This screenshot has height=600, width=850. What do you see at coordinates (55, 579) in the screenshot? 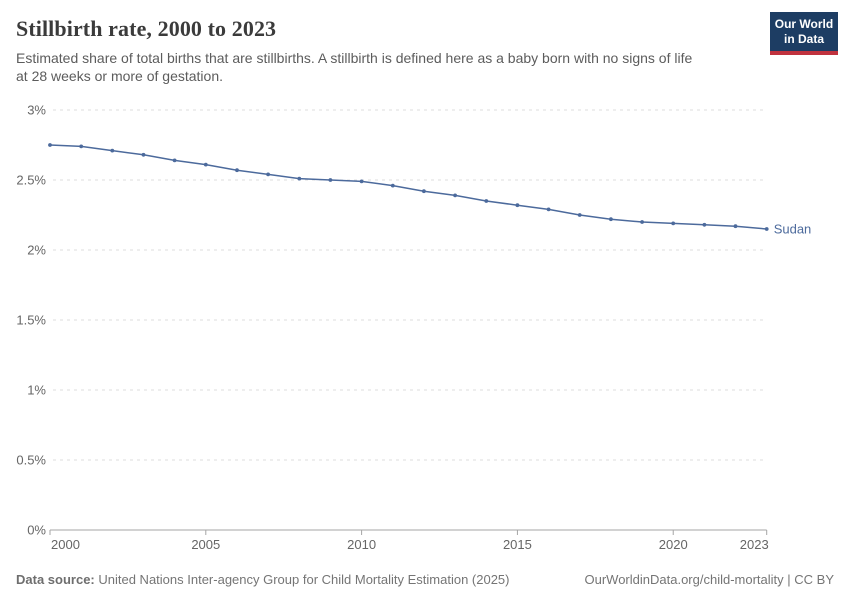
I see `data-source-label: Data source:` at bounding box center [55, 579].